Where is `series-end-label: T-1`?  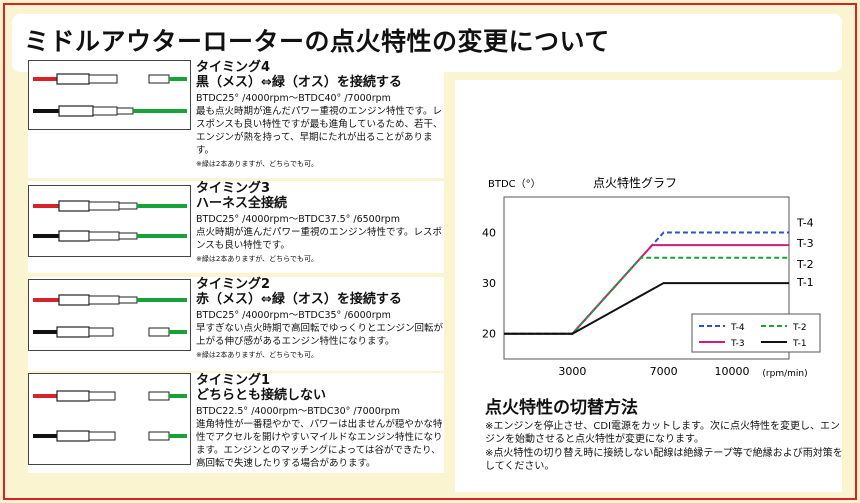
series-end-label: T-1 is located at coordinates (805, 282).